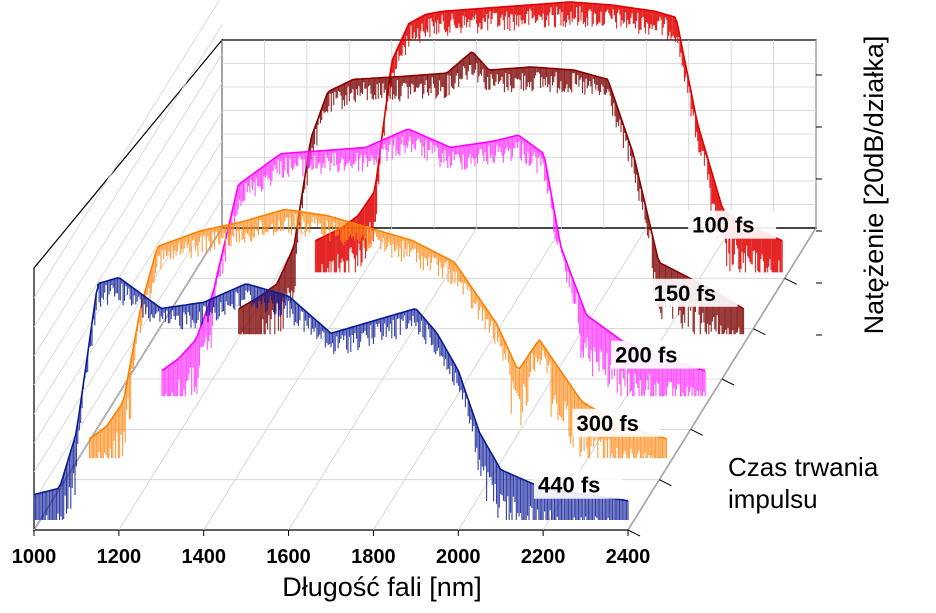 The height and width of the screenshot is (613, 936). I want to click on x-tick-label: 2400, so click(628, 557).